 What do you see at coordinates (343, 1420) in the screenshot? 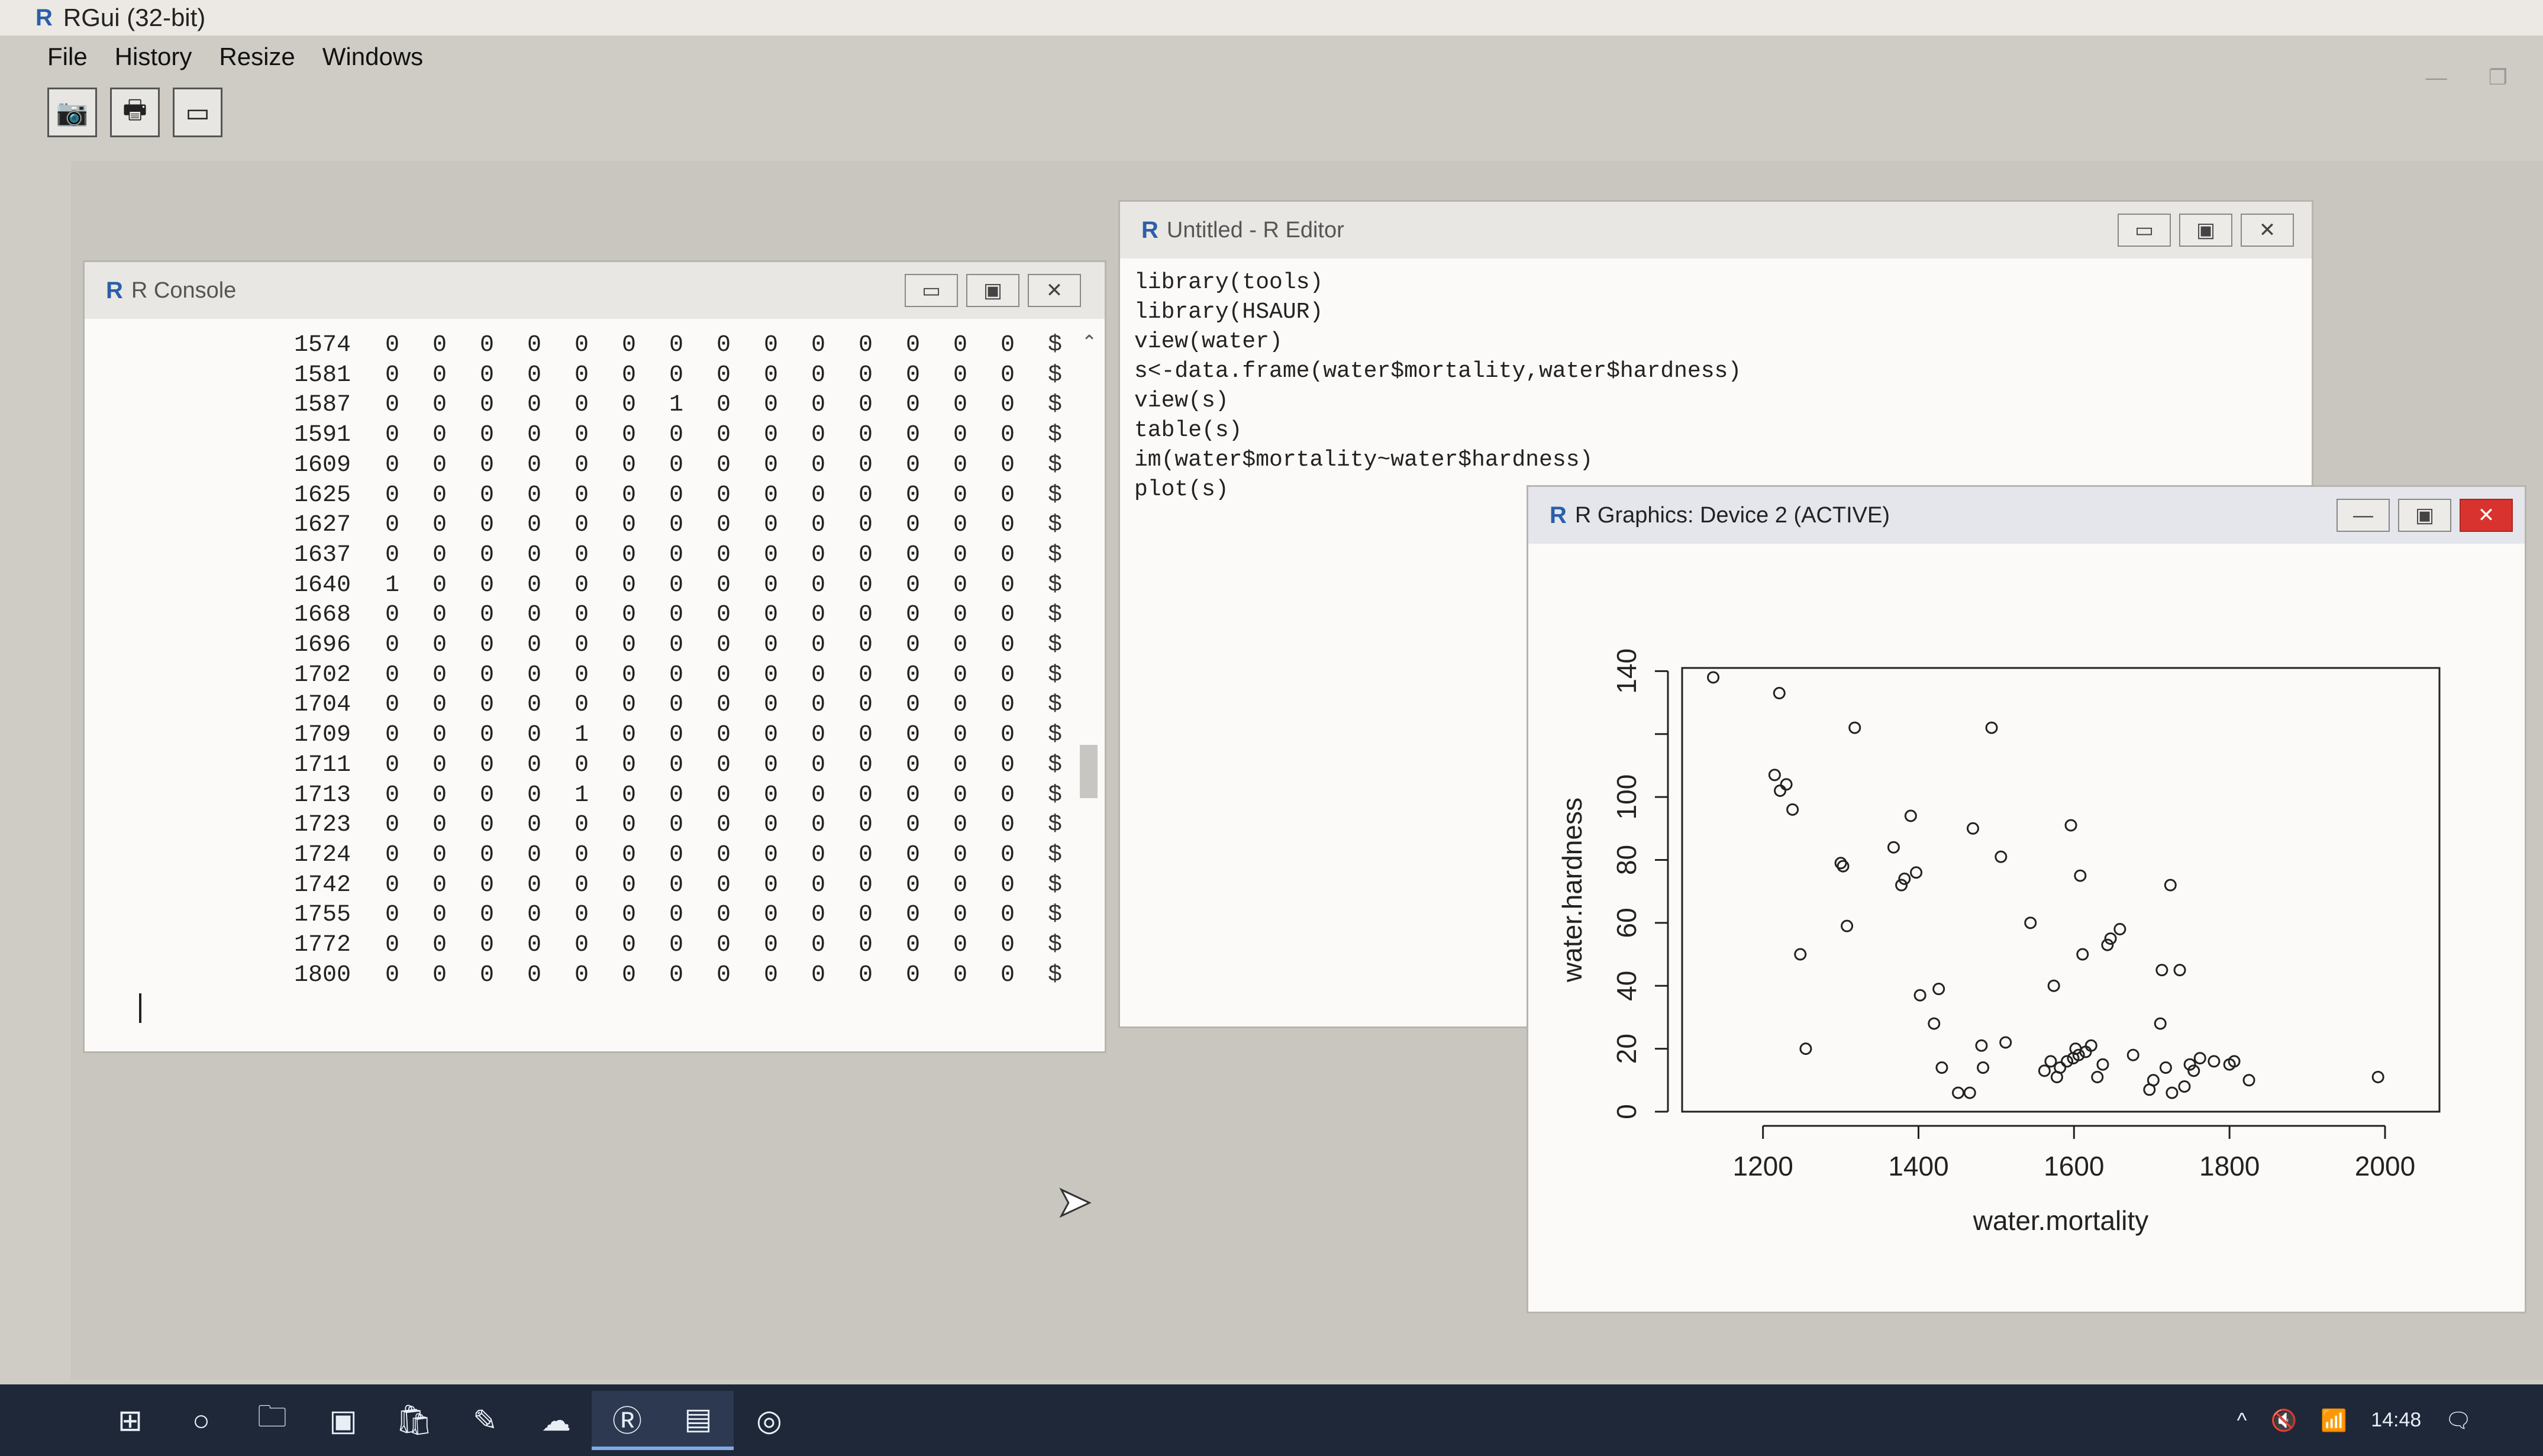
I see `app-2-taskbar-icon: ▣` at bounding box center [343, 1420].